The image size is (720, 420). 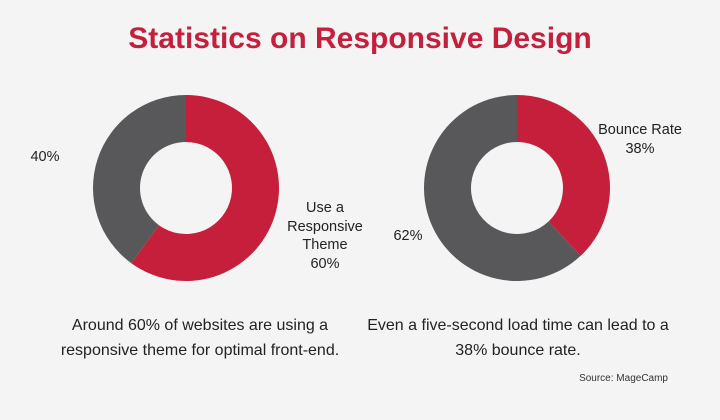 What do you see at coordinates (623, 378) in the screenshot?
I see `source-note: Source: MageCamp` at bounding box center [623, 378].